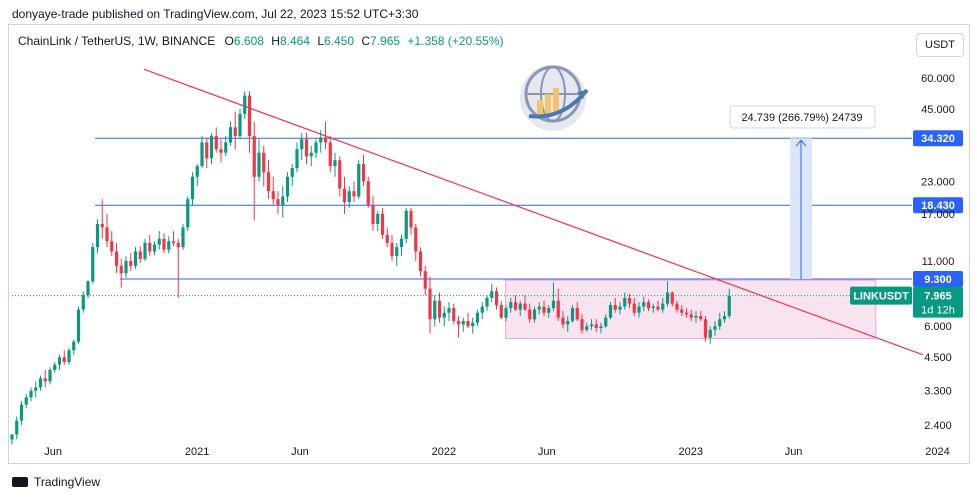 The width and height of the screenshot is (977, 499). Describe the element at coordinates (320, 41) in the screenshot. I see `low-label: L` at that location.